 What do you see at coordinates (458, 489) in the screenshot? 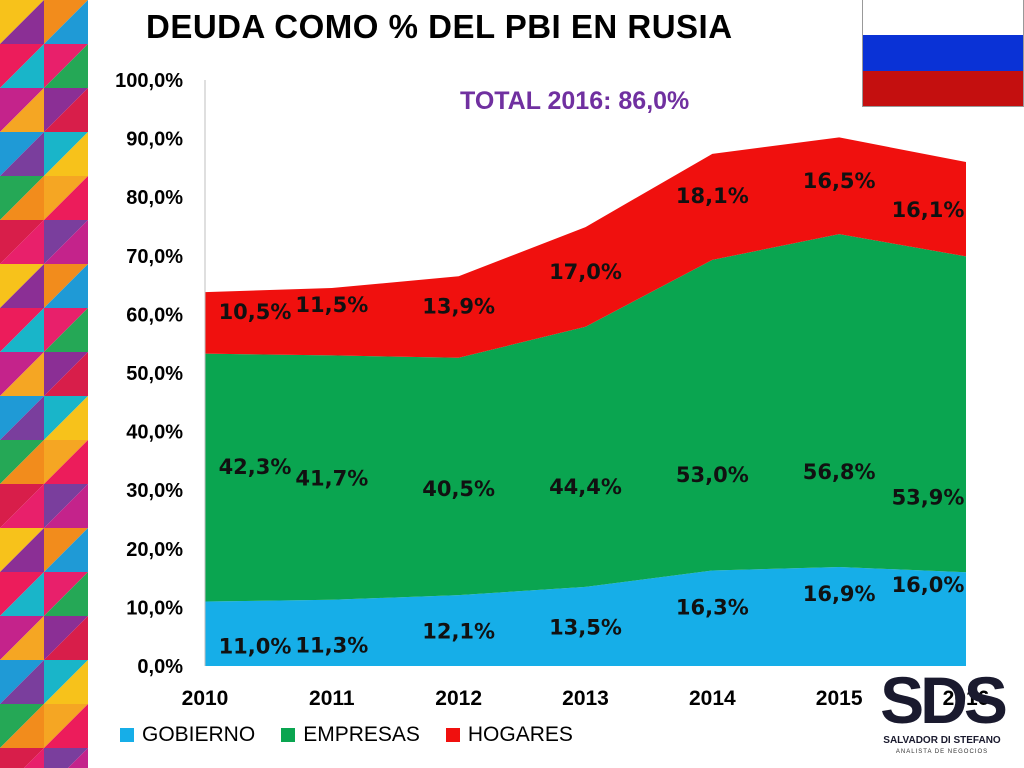
I see `data-label-empresas: 40,5%` at bounding box center [458, 489].